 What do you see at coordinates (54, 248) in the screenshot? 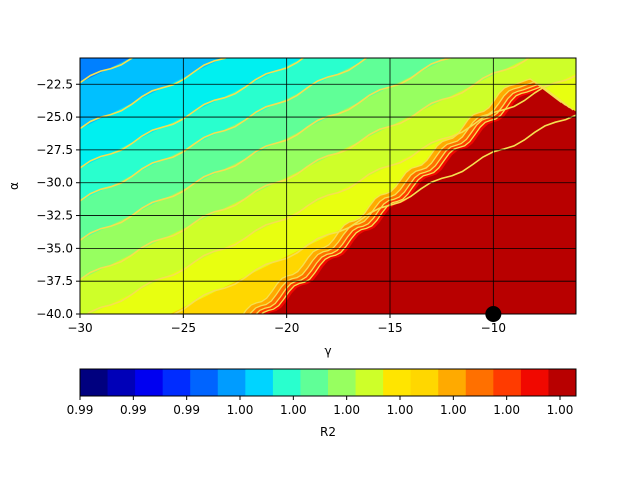
I see `y-tick-label: −35.0` at bounding box center [54, 248].